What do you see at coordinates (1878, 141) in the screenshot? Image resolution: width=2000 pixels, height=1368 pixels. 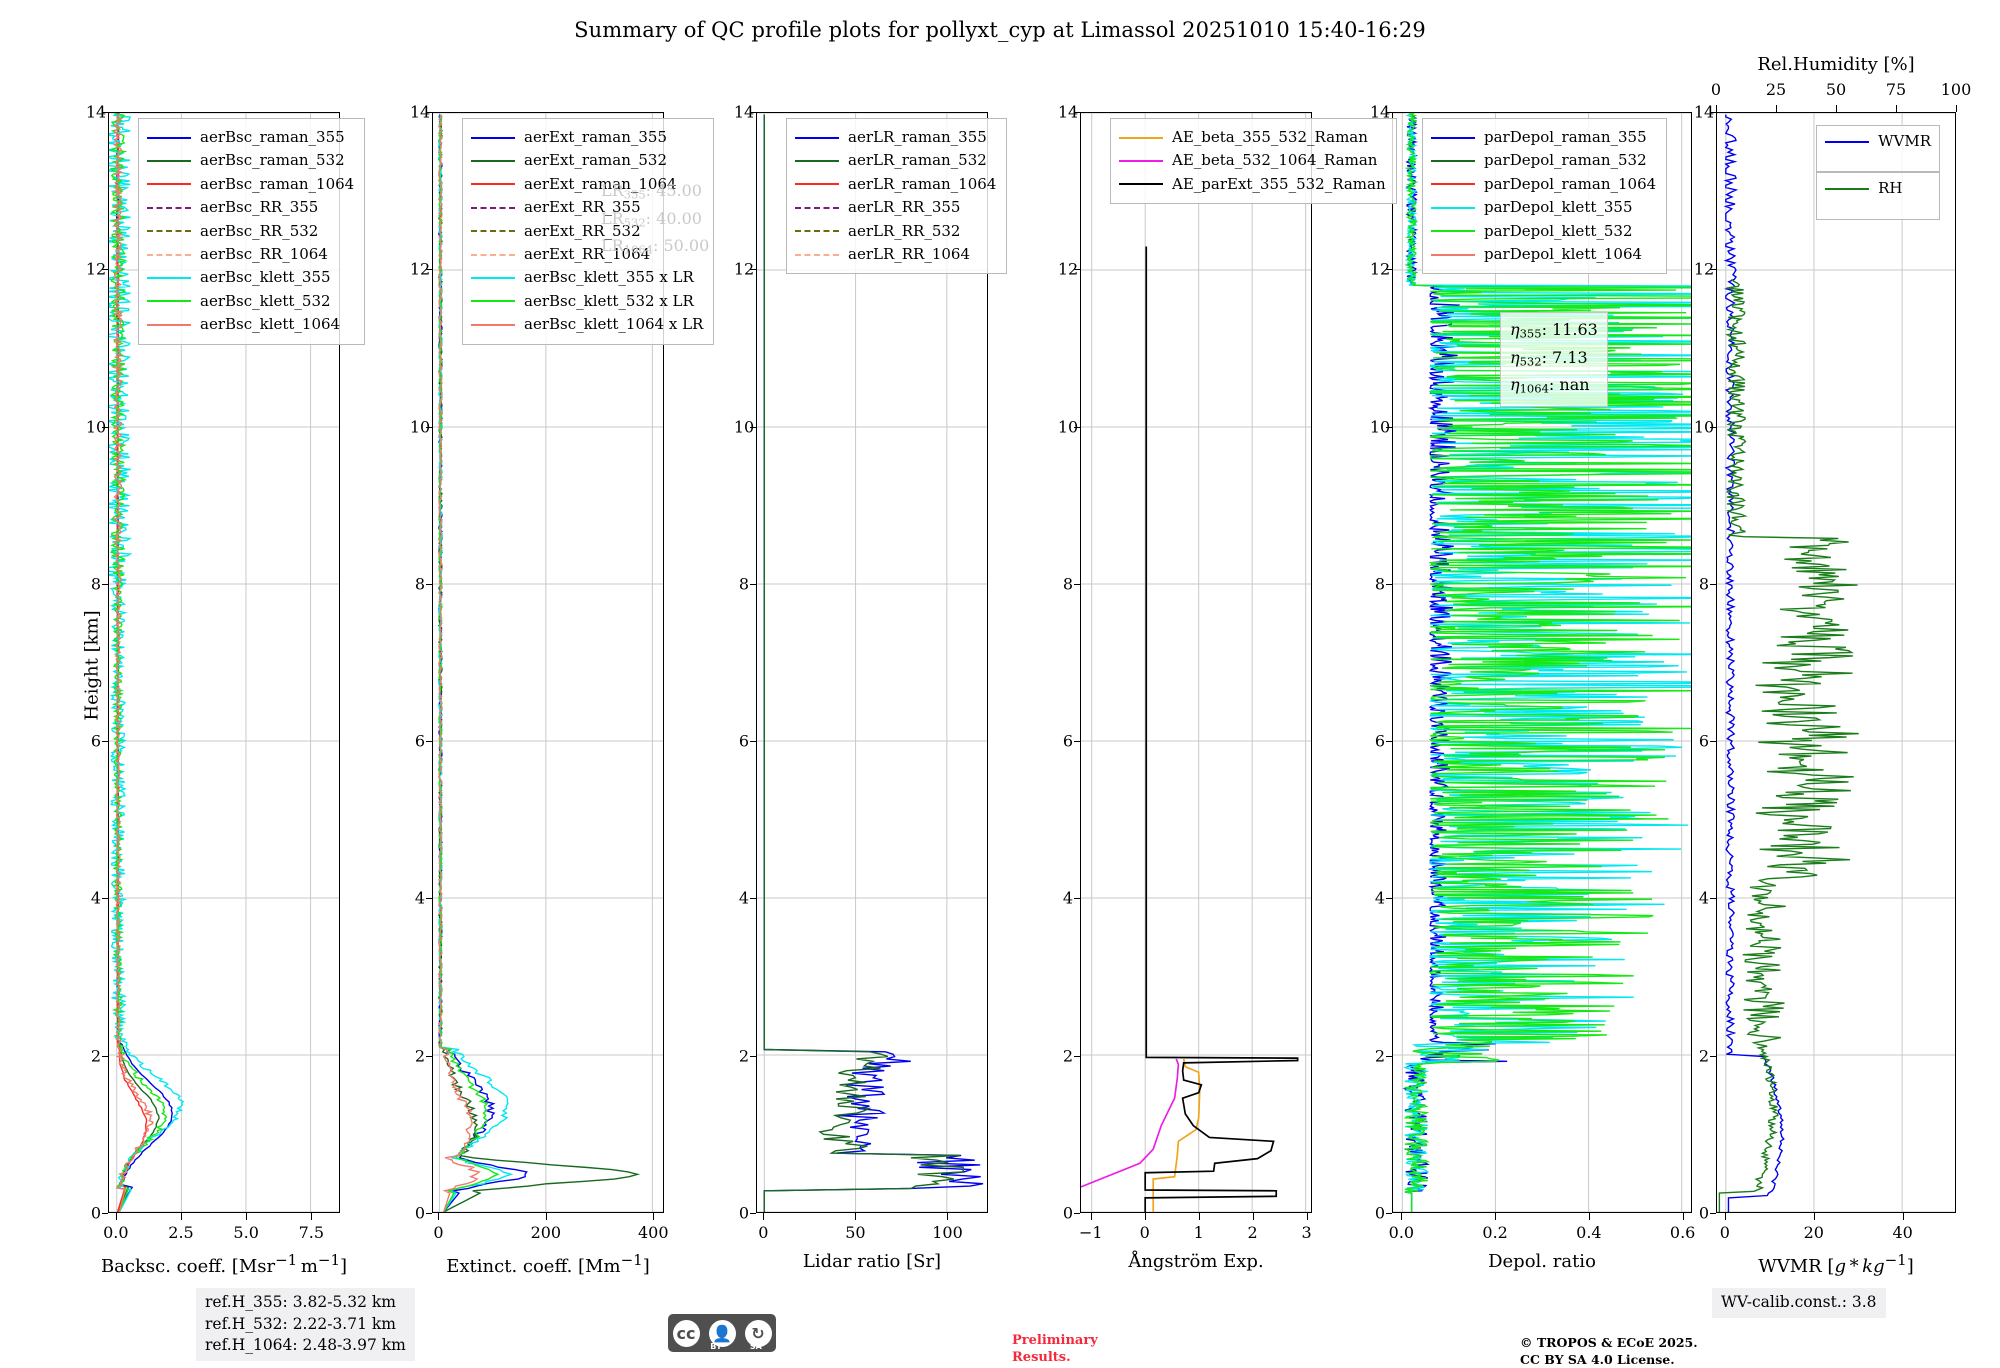 I see `legend-item-WVMR: WVMR` at bounding box center [1878, 141].